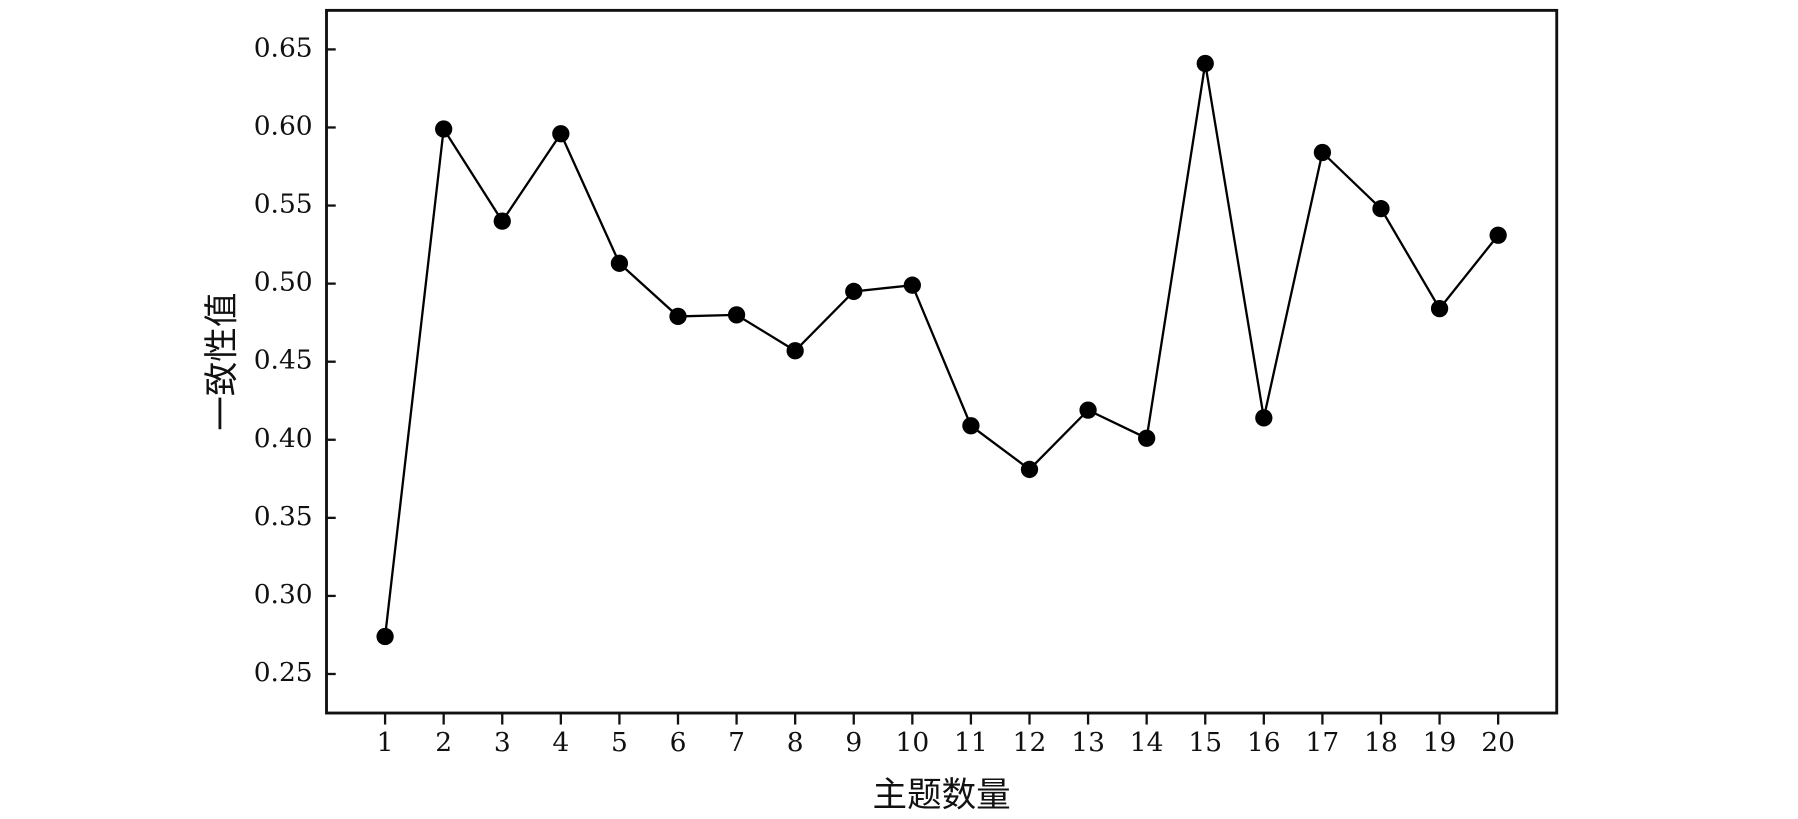  What do you see at coordinates (283, 282) in the screenshot?
I see `y-tick-label: 0.50` at bounding box center [283, 282].